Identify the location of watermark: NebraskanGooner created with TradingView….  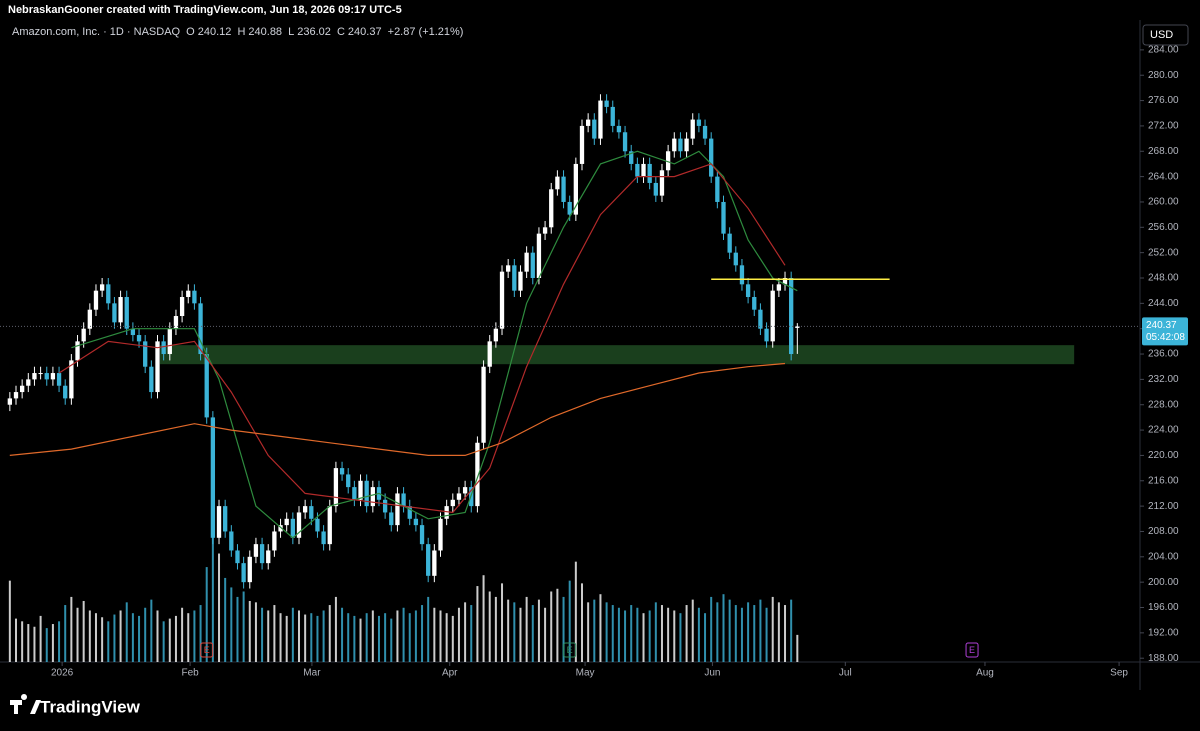
(205, 10).